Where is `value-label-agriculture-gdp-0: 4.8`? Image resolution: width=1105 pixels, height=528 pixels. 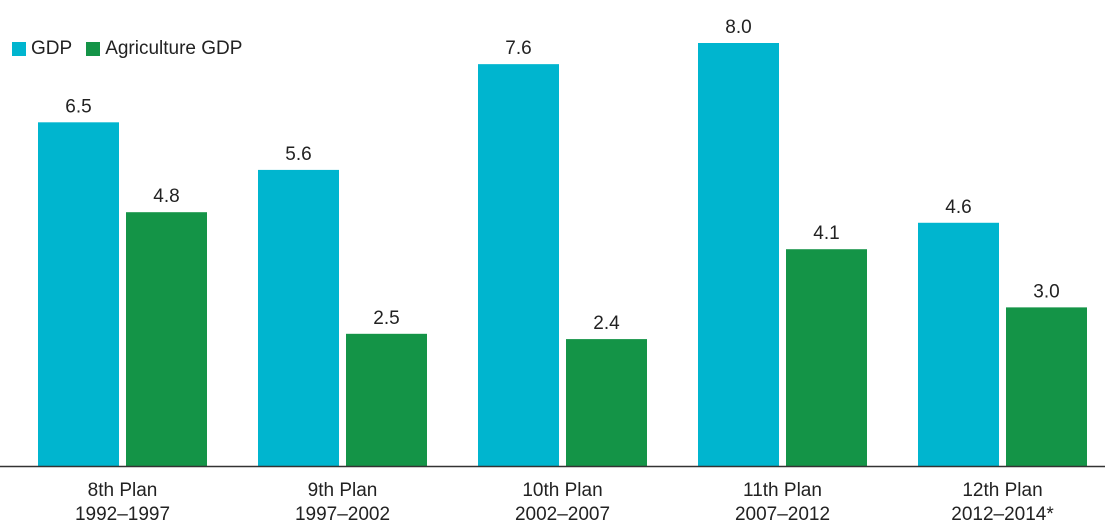
value-label-agriculture-gdp-0: 4.8 is located at coordinates (166, 196).